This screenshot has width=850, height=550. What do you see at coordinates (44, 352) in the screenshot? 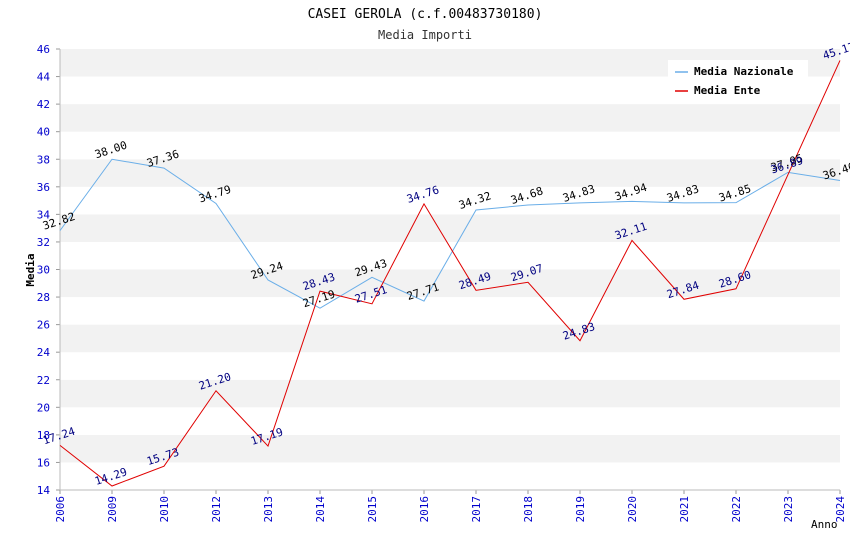
I see `y-tick-label: 24` at bounding box center [44, 352].